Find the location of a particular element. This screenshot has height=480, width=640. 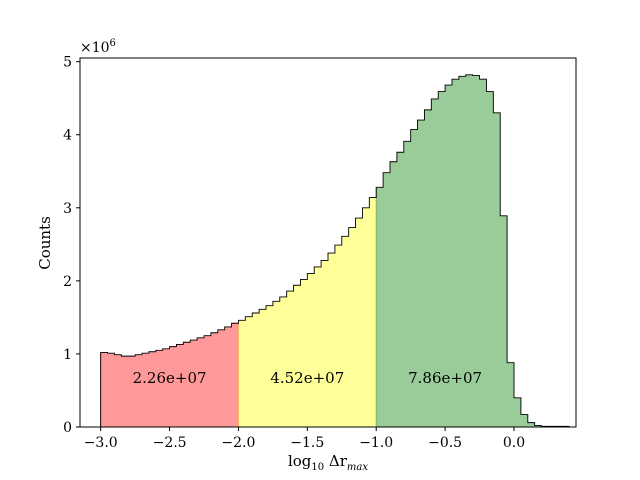

x-tick-label: −0.5 is located at coordinates (445, 443).